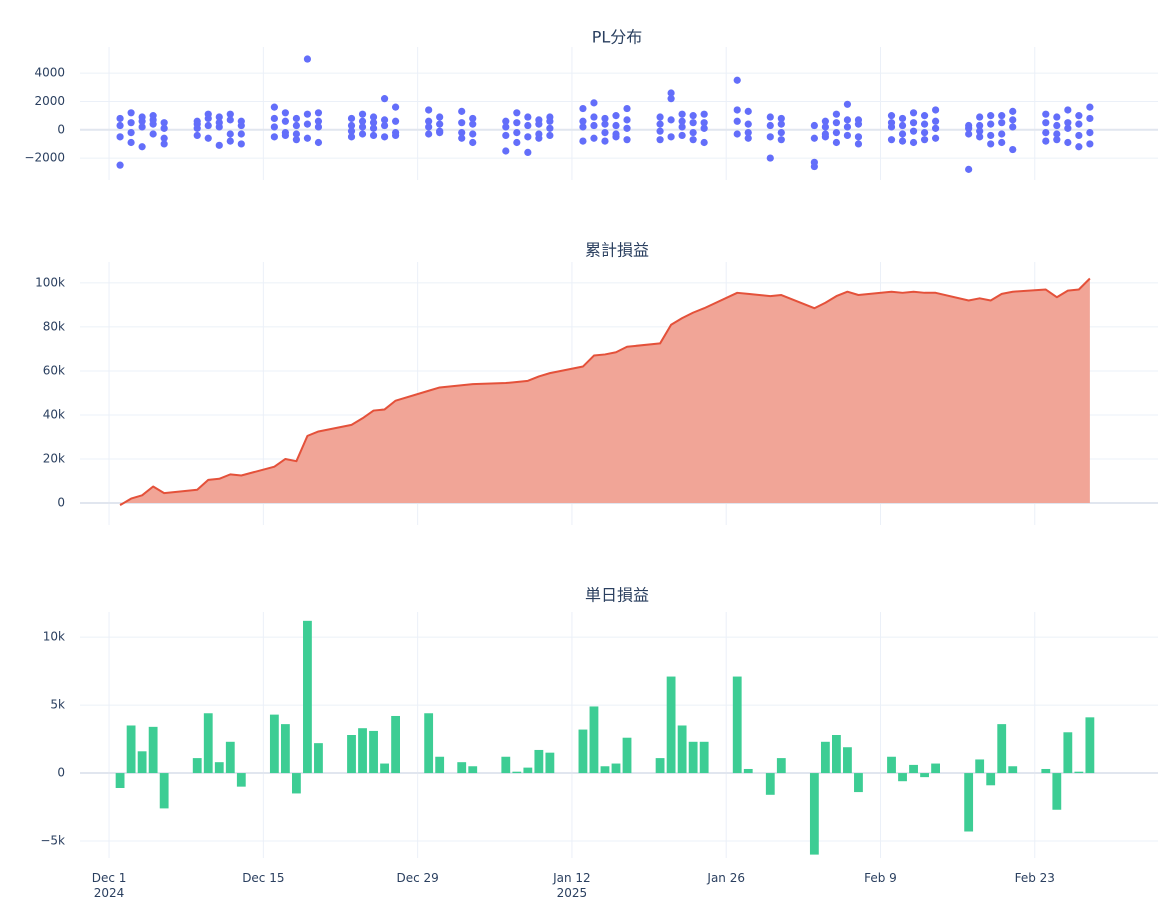 The width and height of the screenshot is (1158, 910). What do you see at coordinates (617, 37) in the screenshot?
I see `chart-title: PL分布` at bounding box center [617, 37].